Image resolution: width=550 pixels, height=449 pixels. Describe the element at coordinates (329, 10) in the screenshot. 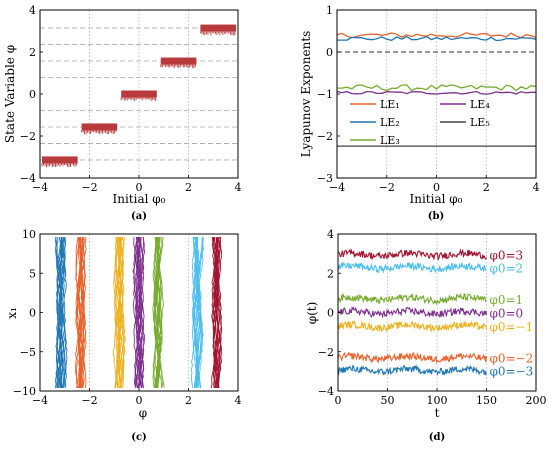

I see `y-tick-label: 1` at that location.